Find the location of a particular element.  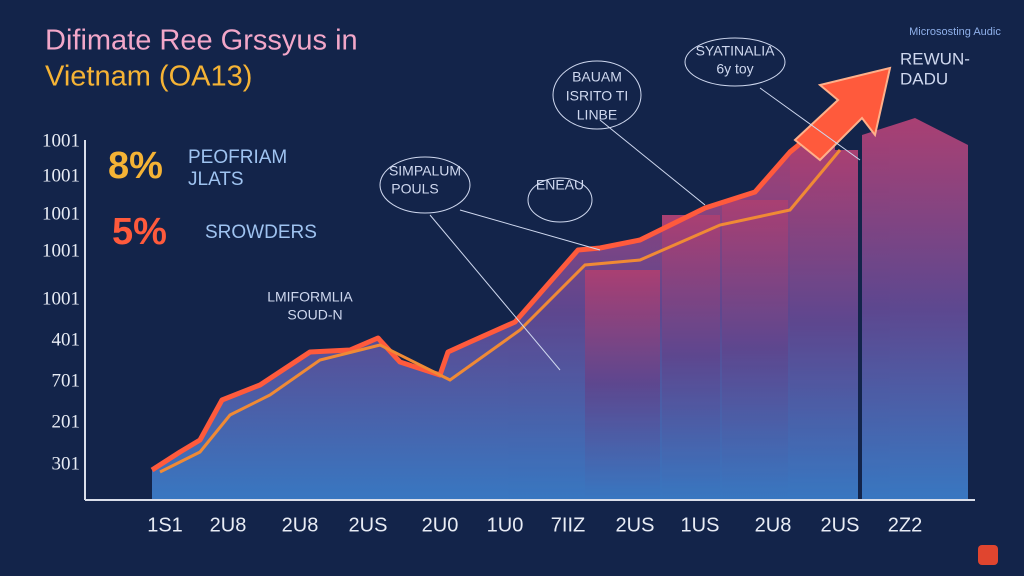

stat-value: 5% is located at coordinates (139, 232).